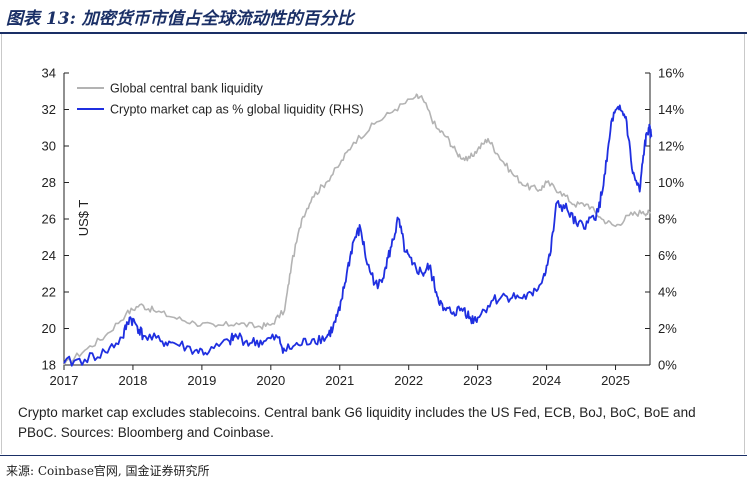 Image resolution: width=747 pixels, height=491 pixels. Describe the element at coordinates (49, 219) in the screenshot. I see `left-y-tick-label: 26` at that location.